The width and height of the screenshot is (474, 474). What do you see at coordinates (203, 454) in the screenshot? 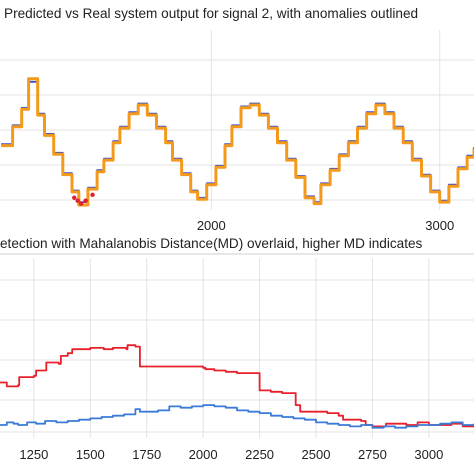
I see `bottom-x-tick-label: 2000` at bounding box center [203, 454].